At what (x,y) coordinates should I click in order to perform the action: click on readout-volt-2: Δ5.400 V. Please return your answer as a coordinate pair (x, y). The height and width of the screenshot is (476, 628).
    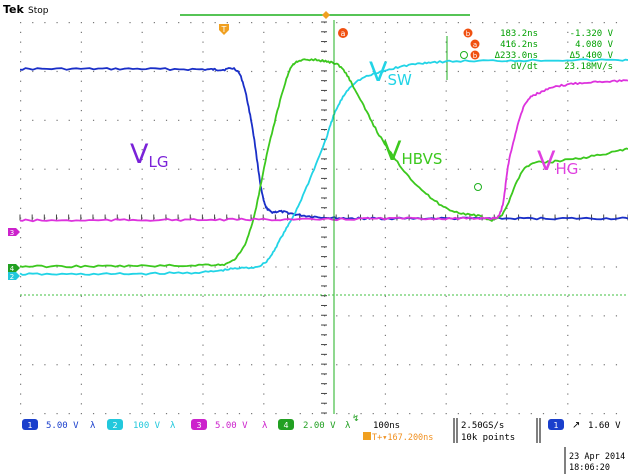
    Looking at the image, I should click on (592, 56).